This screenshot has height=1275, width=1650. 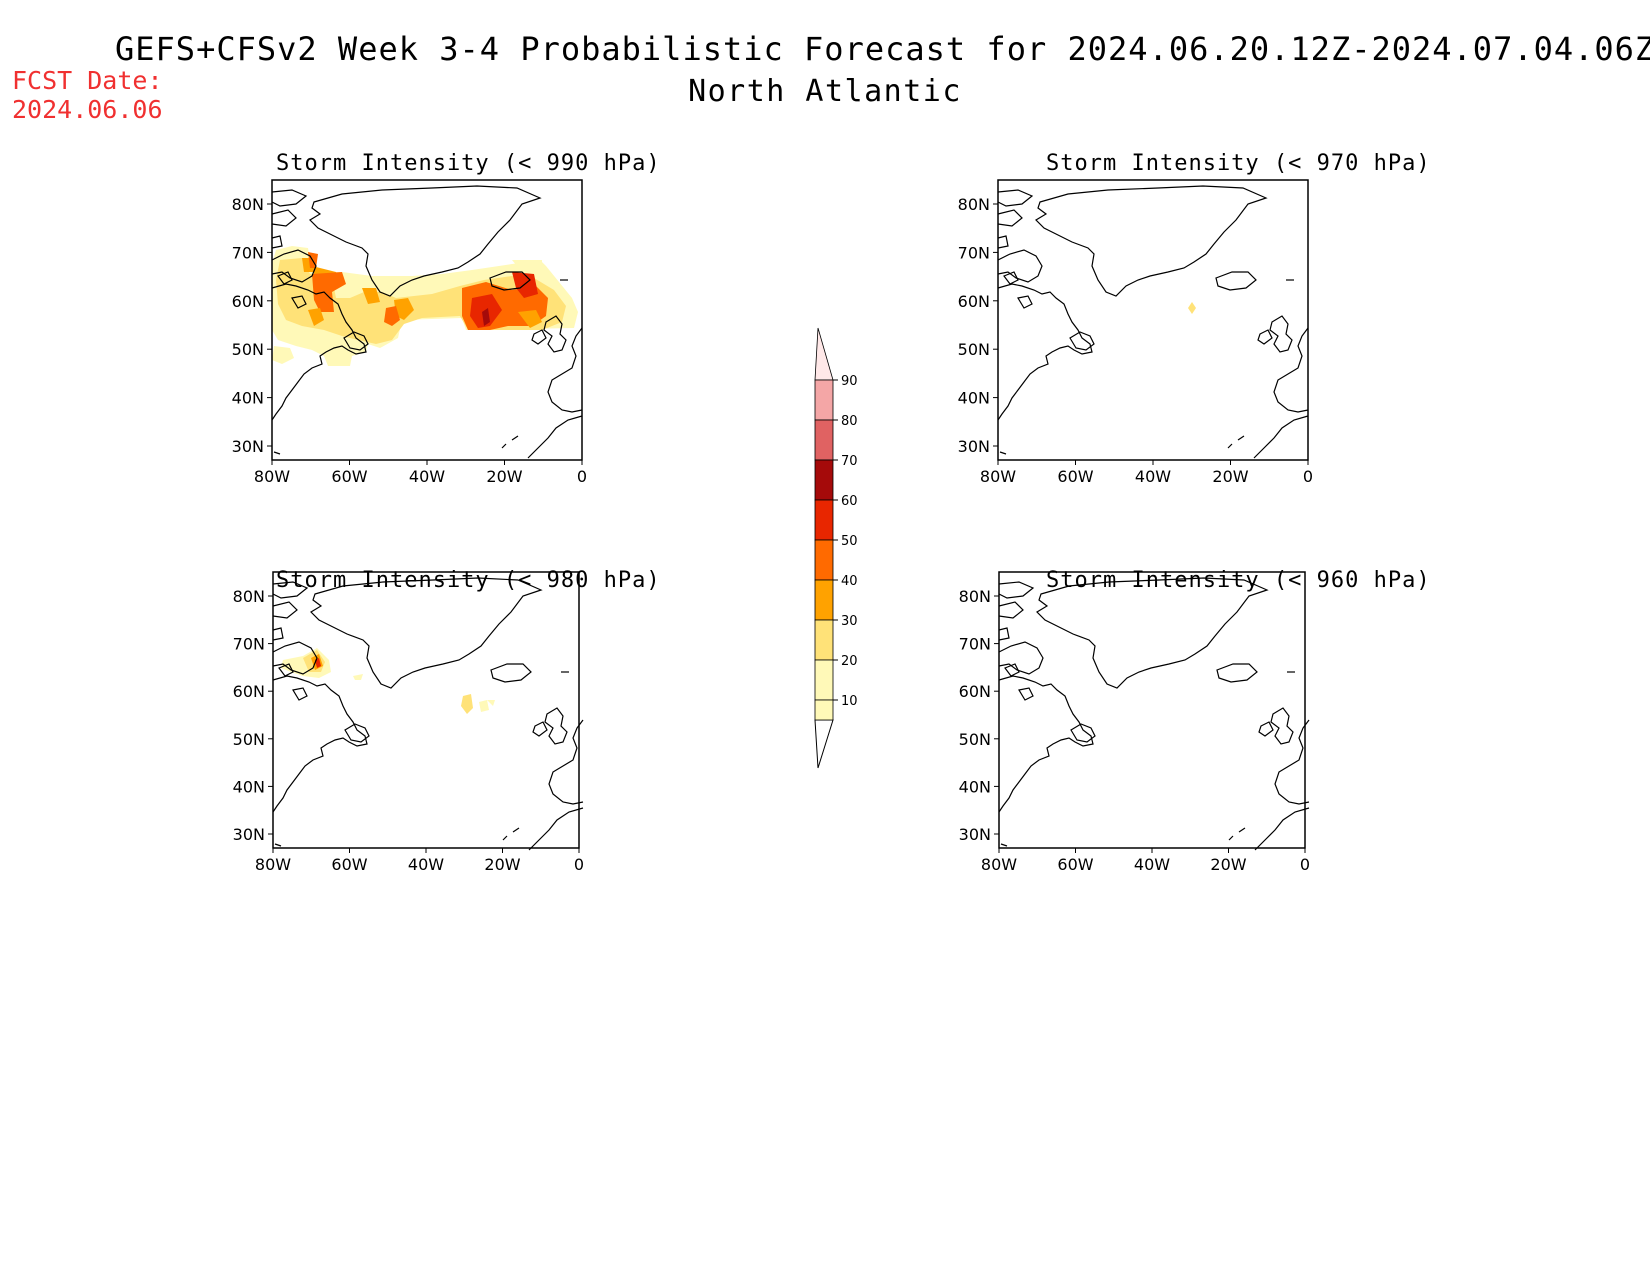 I want to click on colorbar-label: 10, so click(x=849, y=701).